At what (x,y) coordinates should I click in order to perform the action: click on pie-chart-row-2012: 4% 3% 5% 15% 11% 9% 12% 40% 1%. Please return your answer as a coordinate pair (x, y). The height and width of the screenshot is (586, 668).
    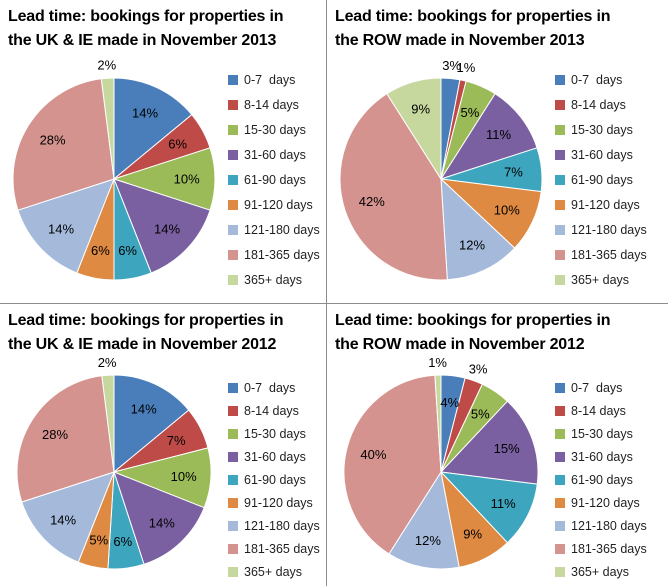
    Looking at the image, I should click on (441, 462).